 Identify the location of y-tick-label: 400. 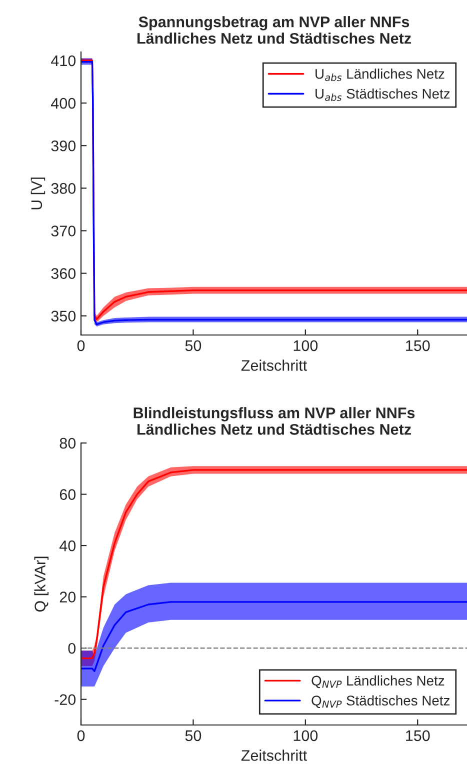
(63, 103).